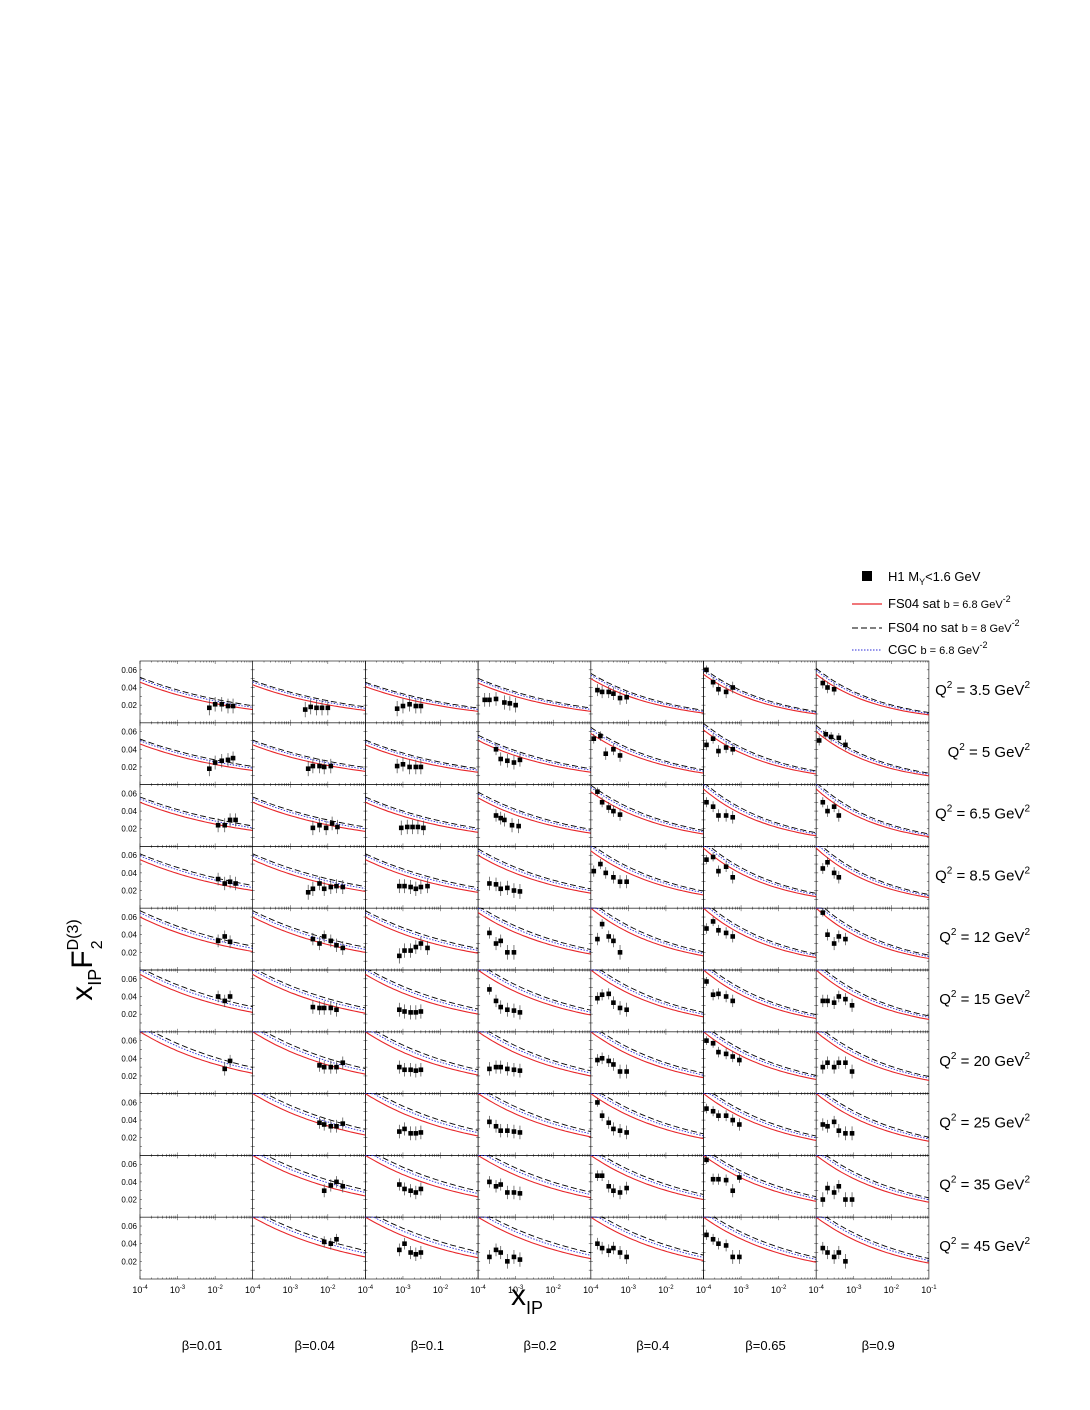  What do you see at coordinates (984, 998) in the screenshot?
I see `q2-label: Q2 = 15 GeV2` at bounding box center [984, 998].